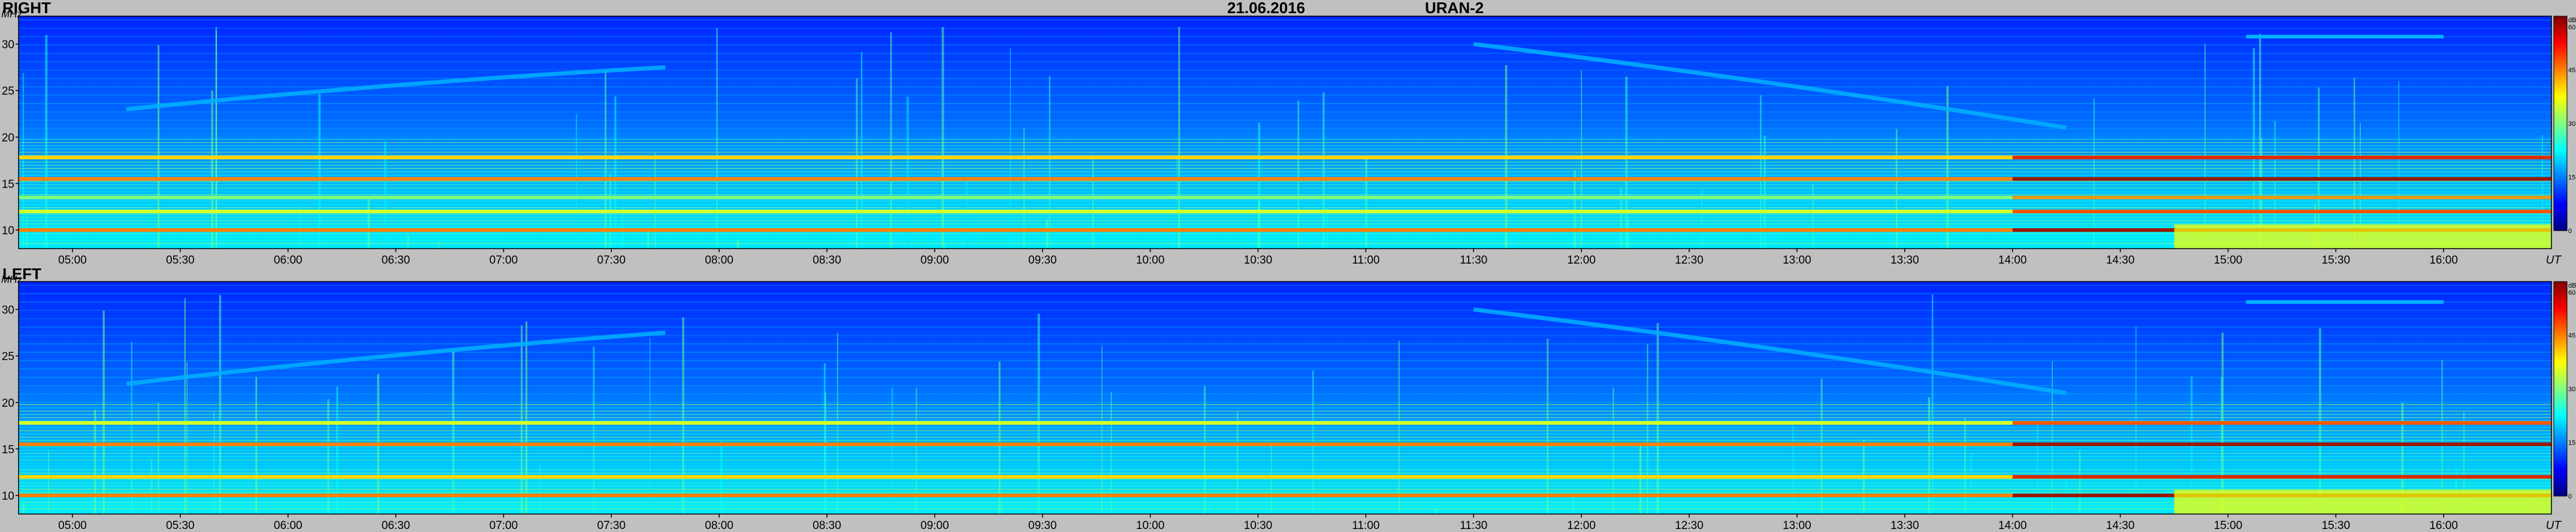 This screenshot has height=532, width=2576. I want to click on left-x-tick-label: 10:30, so click(1259, 525).